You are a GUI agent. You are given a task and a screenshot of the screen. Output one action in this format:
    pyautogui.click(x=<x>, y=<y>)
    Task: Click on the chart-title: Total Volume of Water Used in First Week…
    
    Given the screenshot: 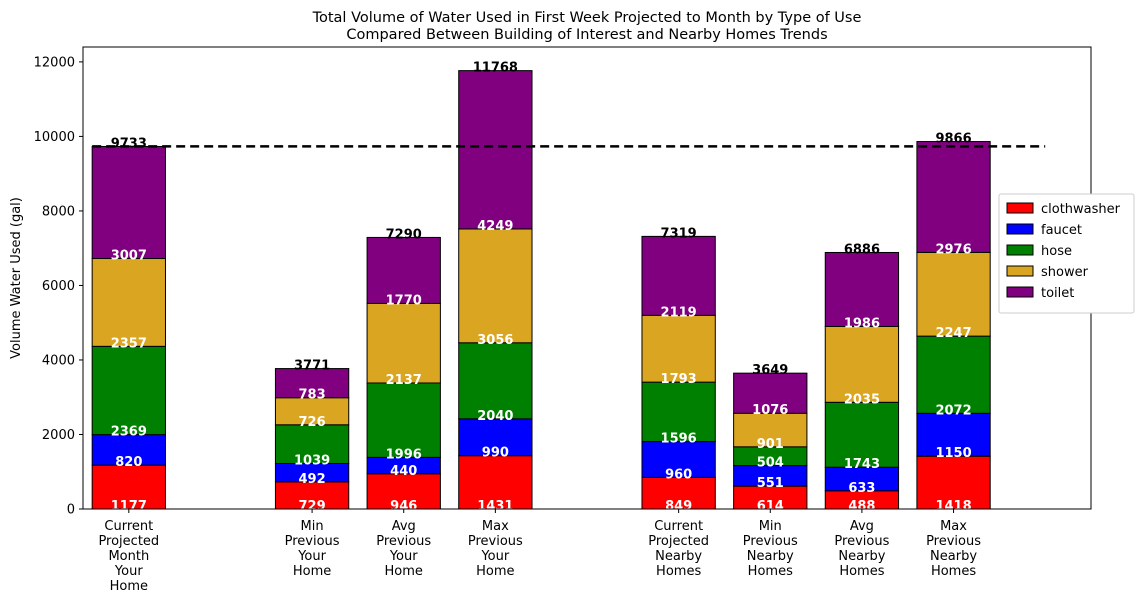 What is the action you would take?
    pyautogui.click(x=587, y=18)
    